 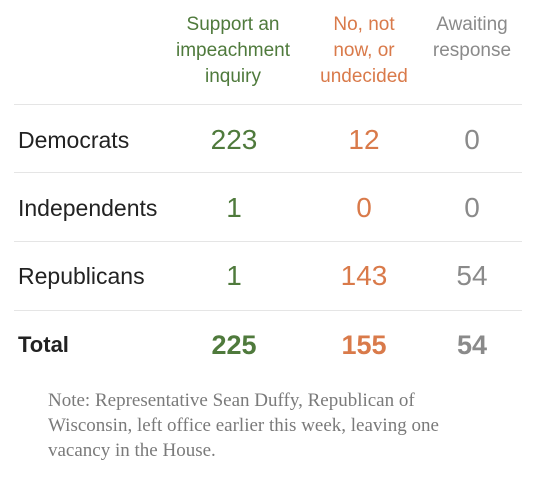 What do you see at coordinates (74, 140) in the screenshot?
I see `row-label: Democrats` at bounding box center [74, 140].